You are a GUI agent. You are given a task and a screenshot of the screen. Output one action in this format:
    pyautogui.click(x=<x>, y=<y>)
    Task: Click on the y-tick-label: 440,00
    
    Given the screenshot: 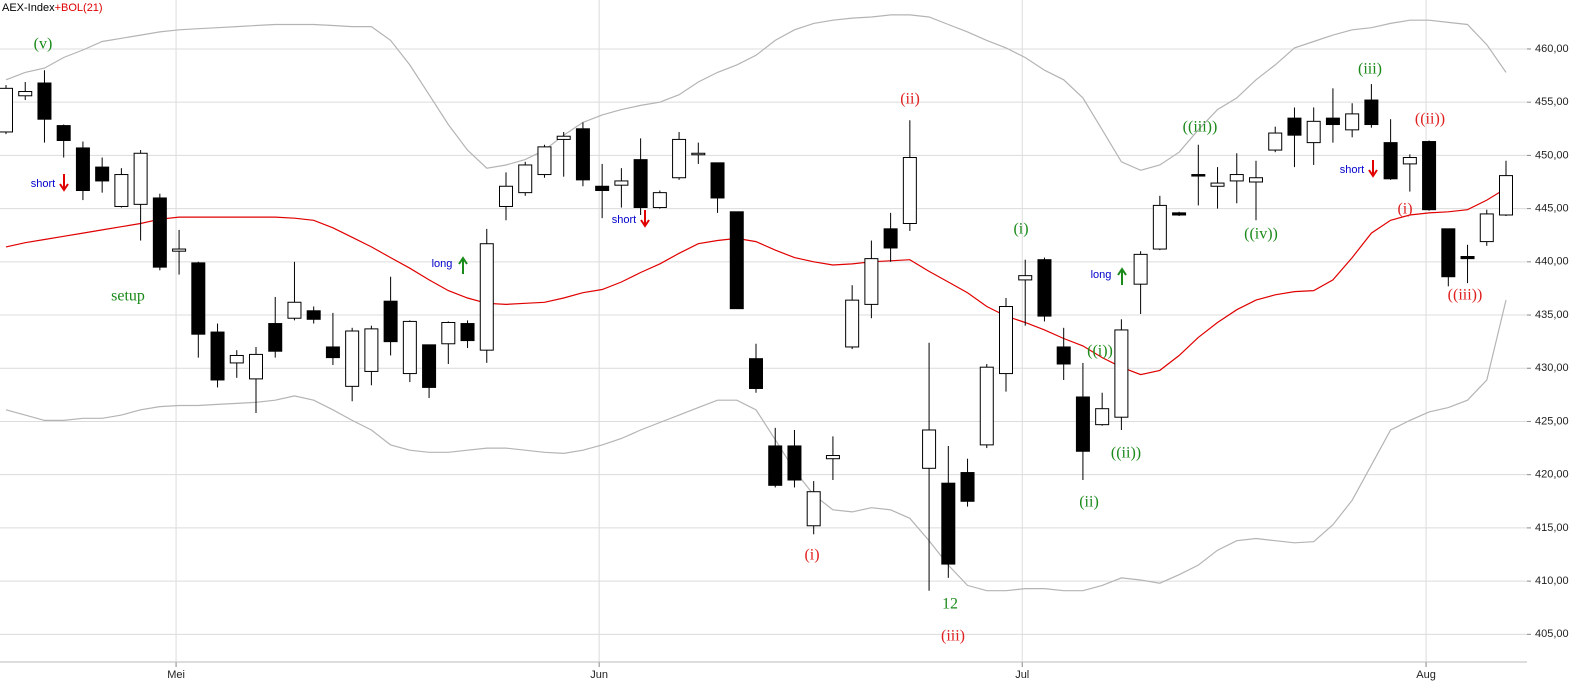 What is the action you would take?
    pyautogui.click(x=1552, y=262)
    